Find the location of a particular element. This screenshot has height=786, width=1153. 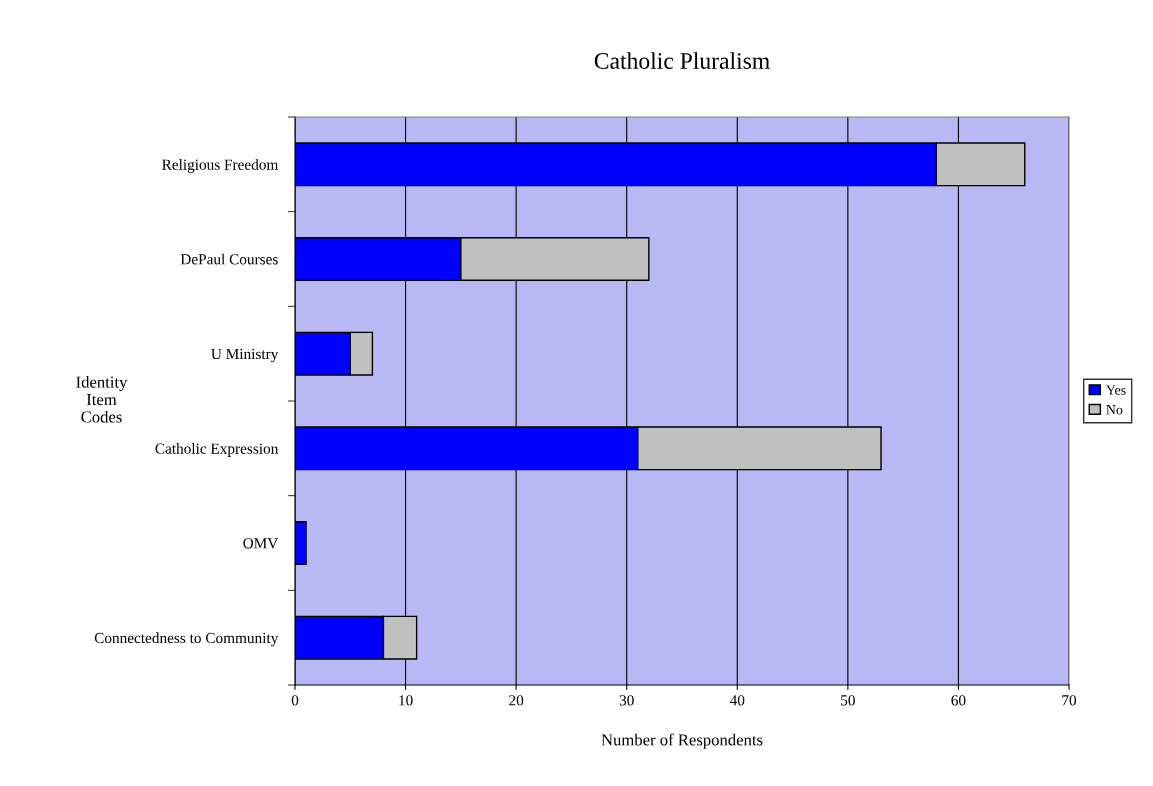

x-tick-label: 0 is located at coordinates (295, 700).